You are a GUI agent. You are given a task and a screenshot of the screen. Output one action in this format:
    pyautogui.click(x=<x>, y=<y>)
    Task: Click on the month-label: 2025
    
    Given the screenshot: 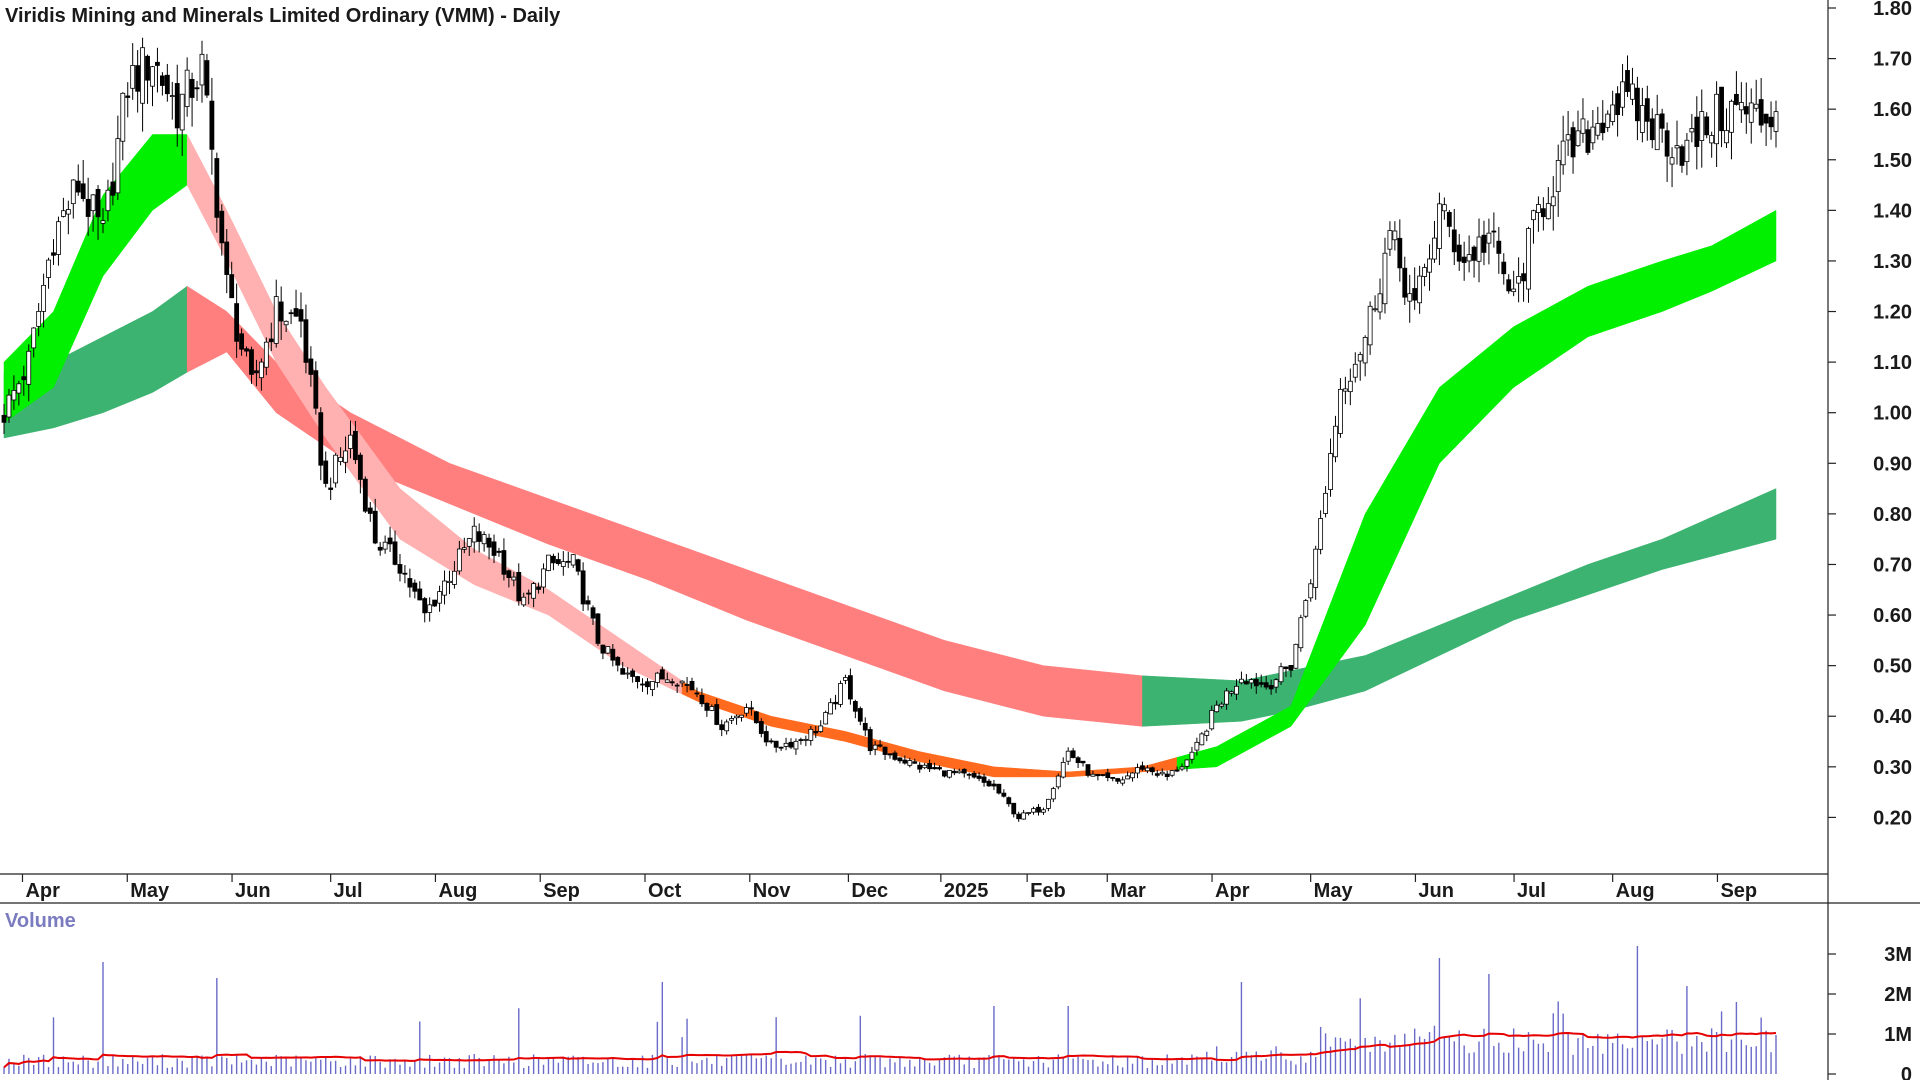 What is the action you would take?
    pyautogui.click(x=966, y=891)
    